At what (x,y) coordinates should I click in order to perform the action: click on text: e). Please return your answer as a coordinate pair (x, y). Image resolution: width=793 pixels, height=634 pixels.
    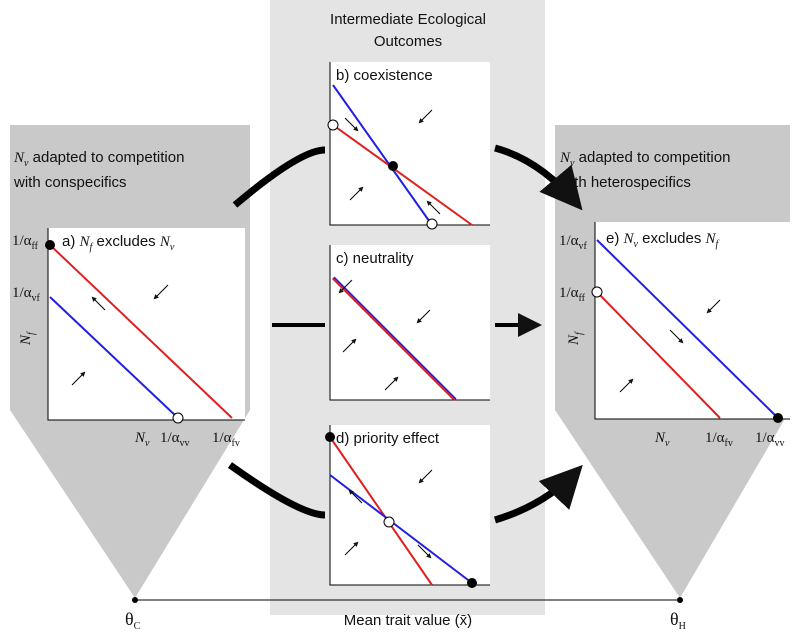
    Looking at the image, I should click on (615, 238).